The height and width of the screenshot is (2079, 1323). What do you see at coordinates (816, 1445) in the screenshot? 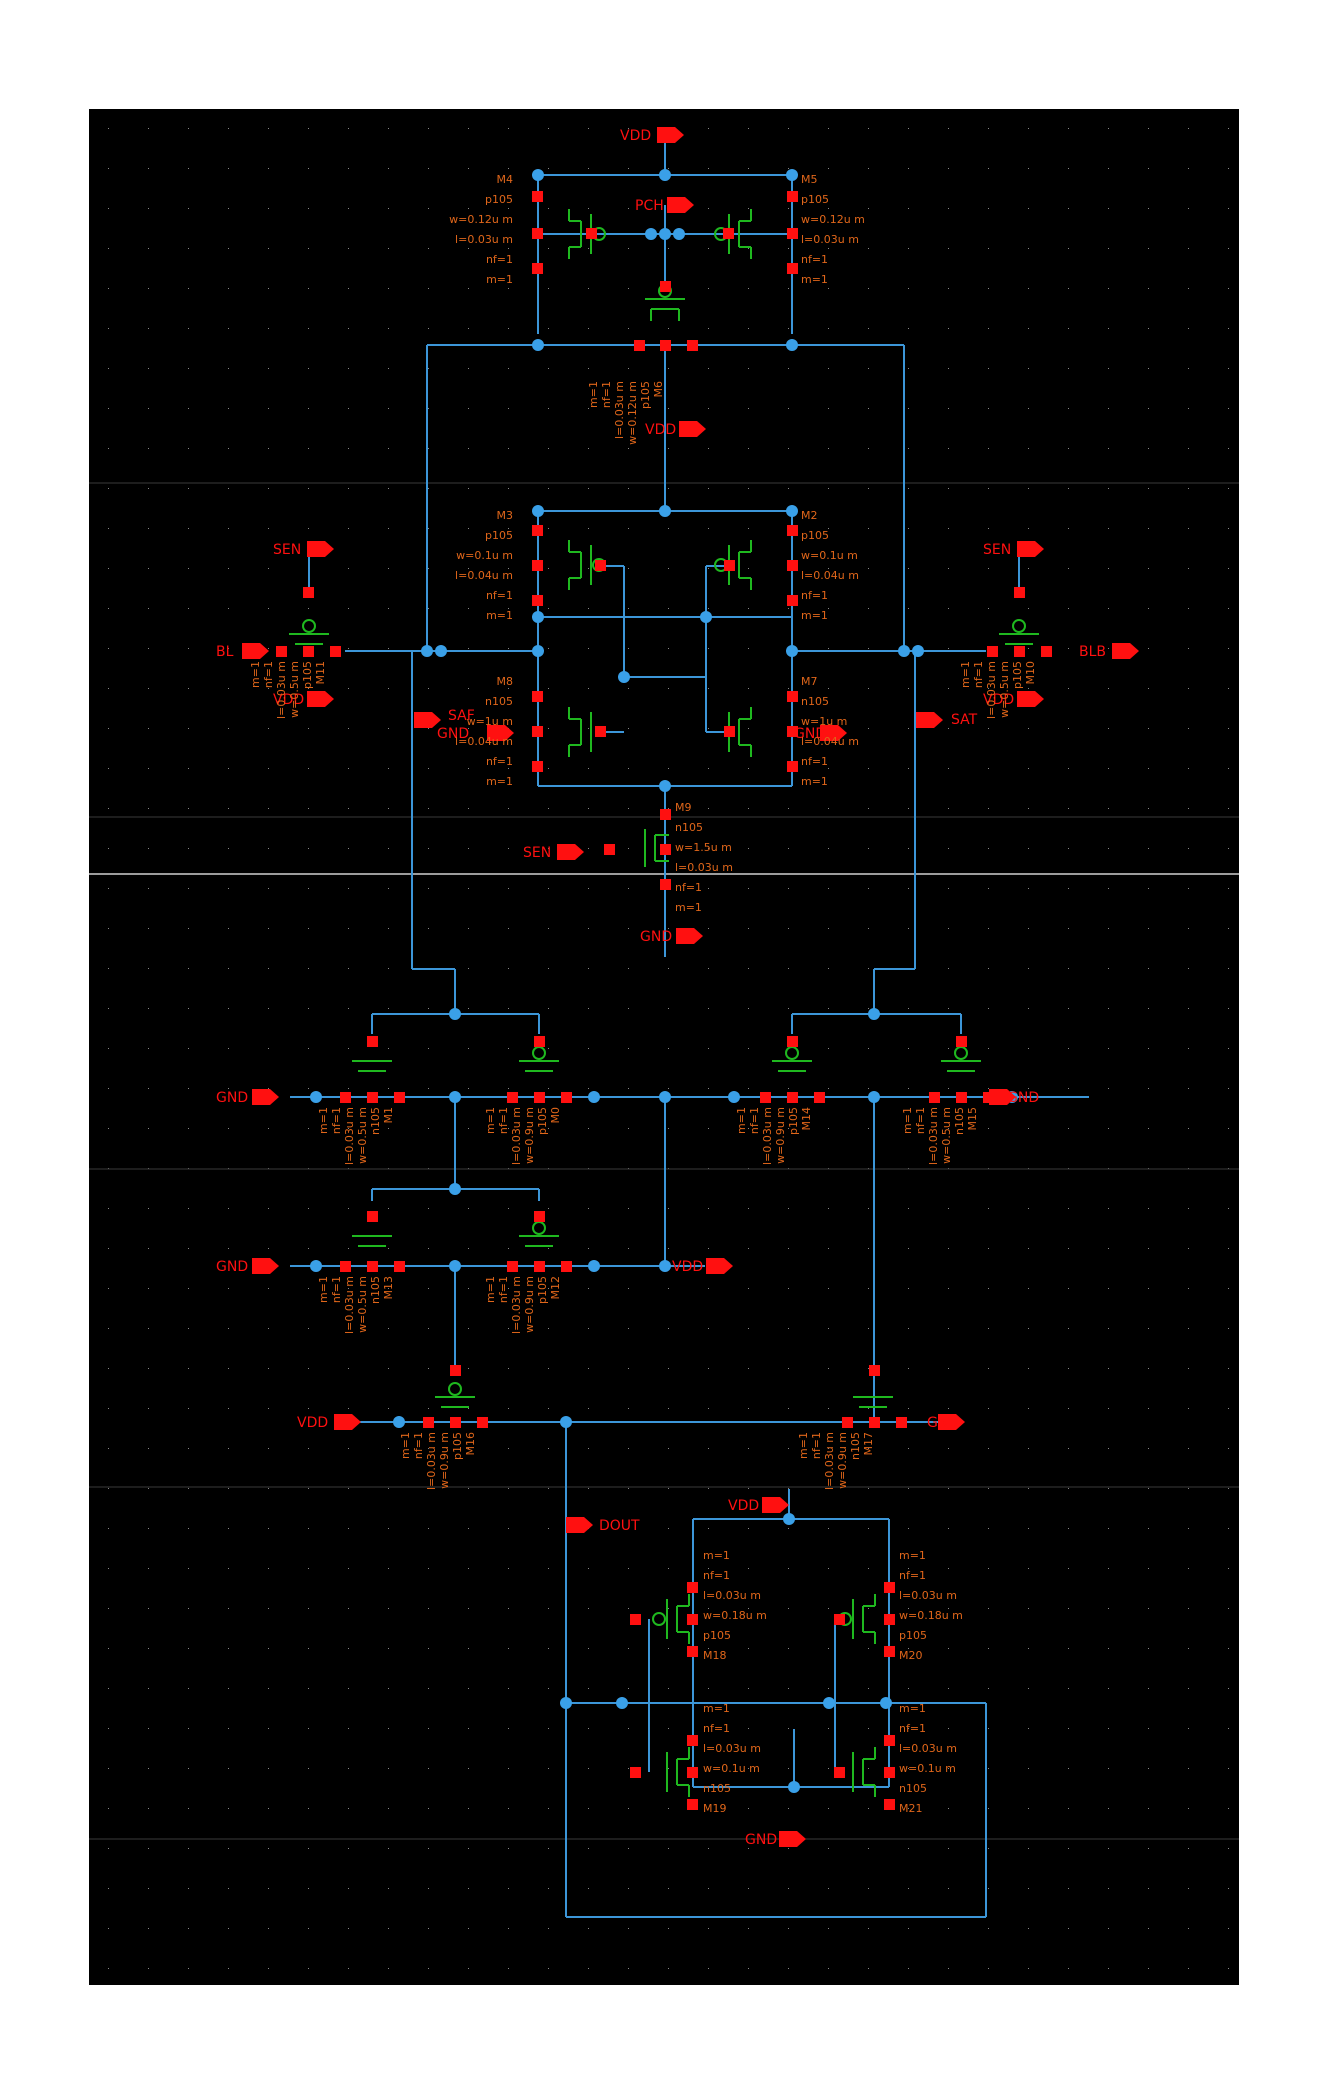
I see `device-label-m17-1: nf=1` at bounding box center [816, 1445].